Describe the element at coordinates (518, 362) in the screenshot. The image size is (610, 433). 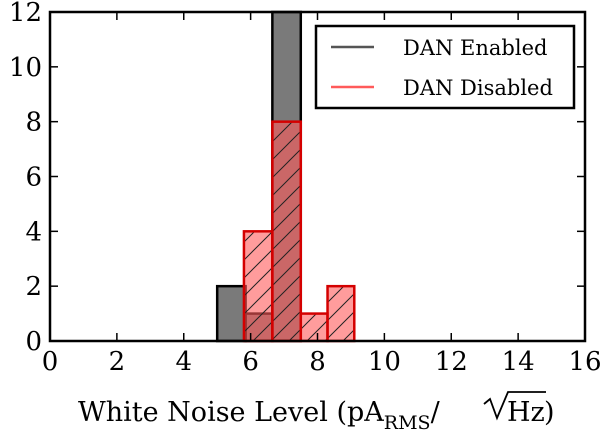
I see `x-tick-label-14: 14` at that location.